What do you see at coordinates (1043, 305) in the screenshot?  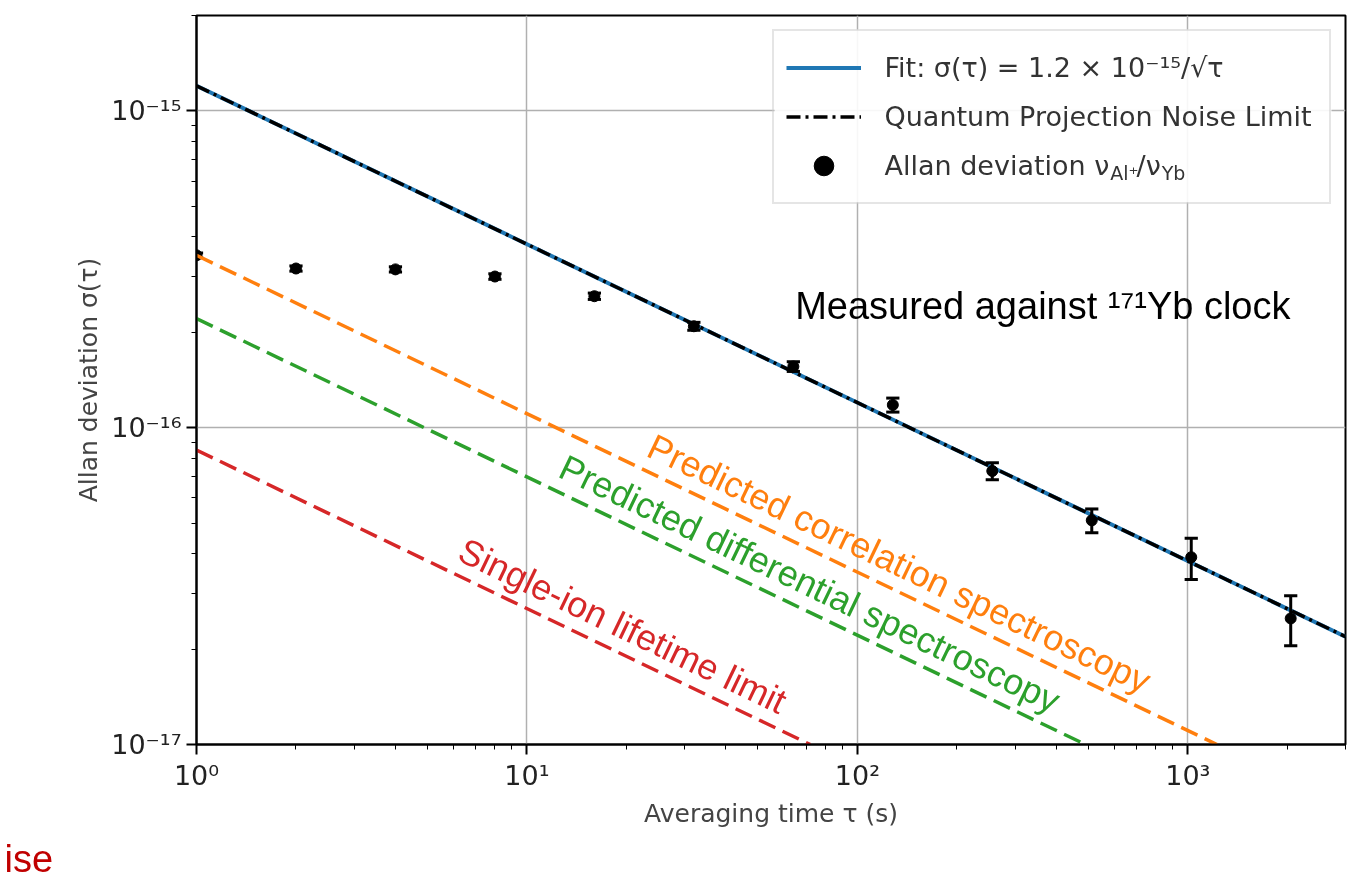 I see `annotation: Measured against ¹⁷¹Yb clock` at bounding box center [1043, 305].